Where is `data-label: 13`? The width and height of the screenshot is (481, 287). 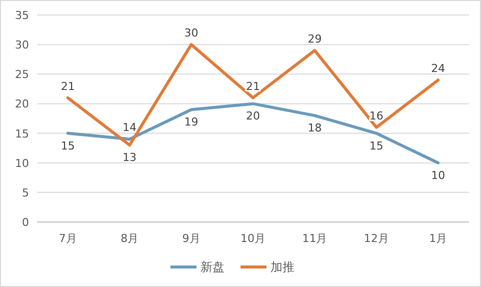
data-label: 13 is located at coordinates (129, 157).